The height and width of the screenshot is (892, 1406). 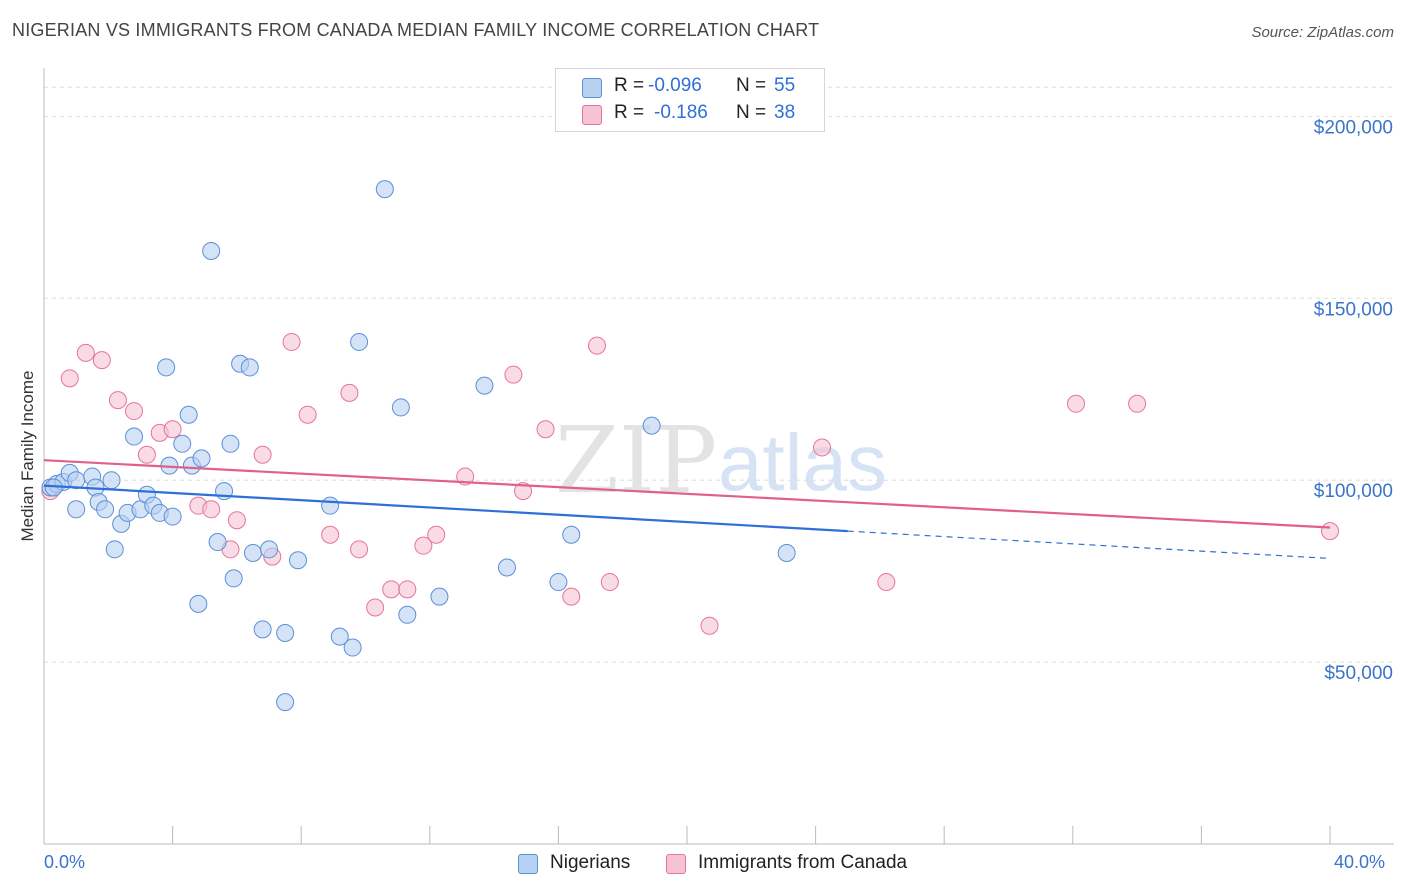 What do you see at coordinates (1353, 491) in the screenshot?
I see `y-tick-label: $100,000` at bounding box center [1353, 491].